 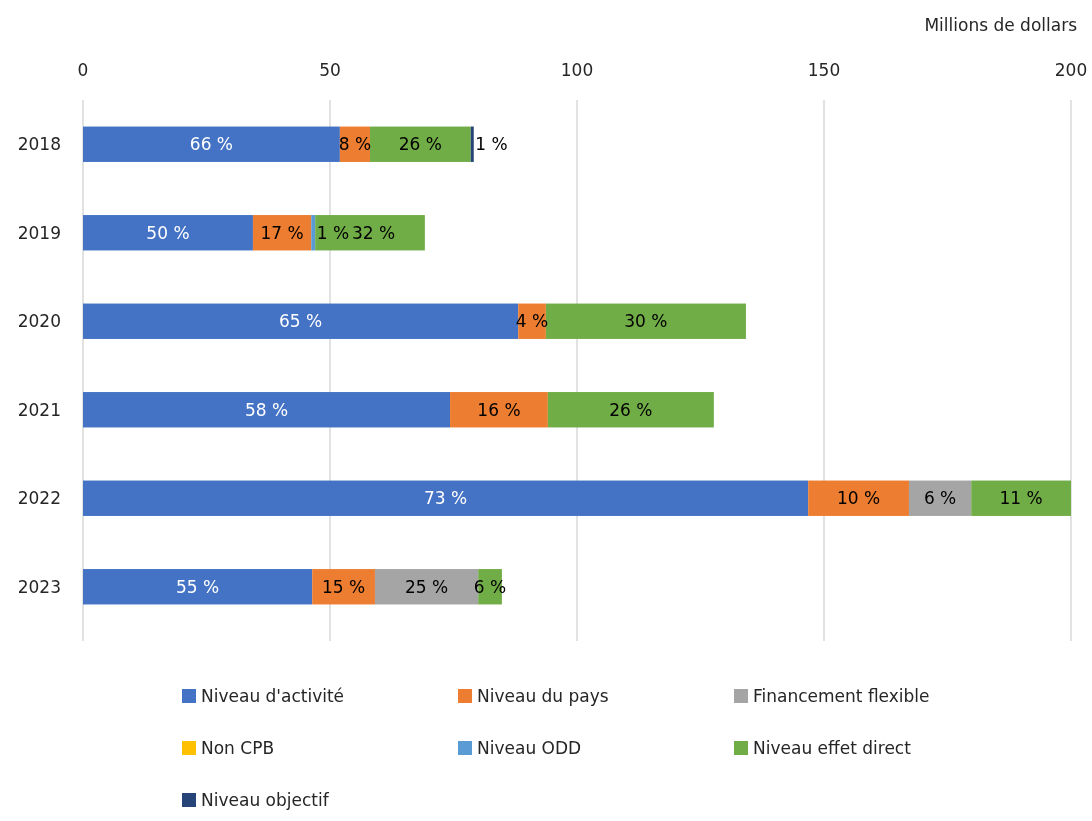 I want to click on annotation: 25 %, so click(x=426, y=586).